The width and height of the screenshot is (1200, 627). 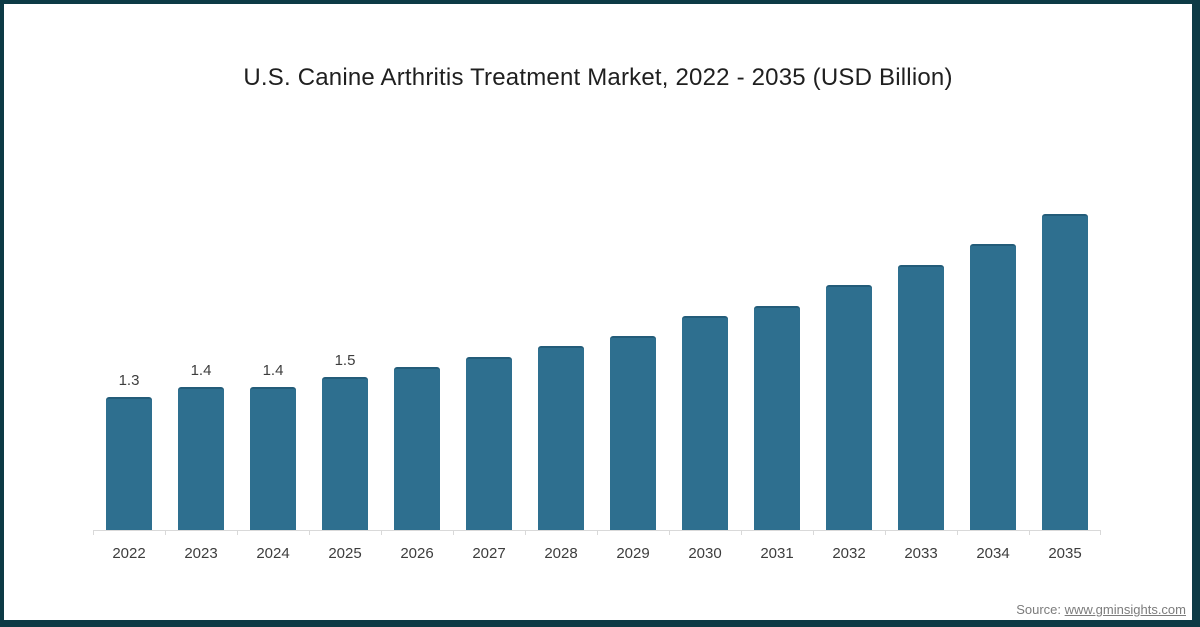 What do you see at coordinates (1065, 372) in the screenshot?
I see `bar-2035` at bounding box center [1065, 372].